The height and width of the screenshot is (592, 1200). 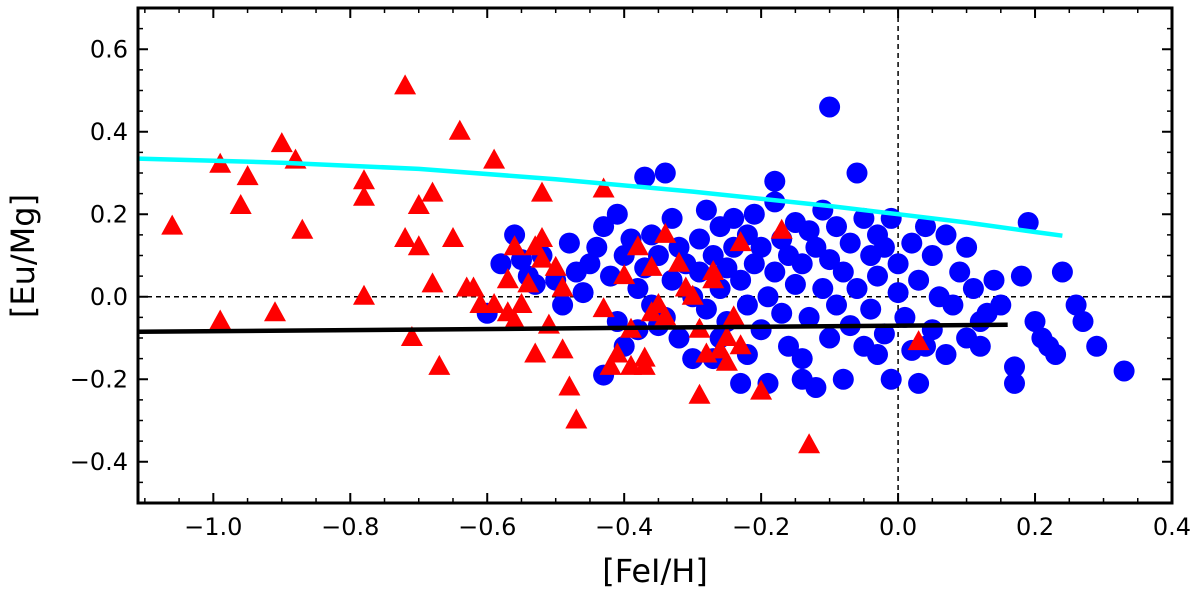 I want to click on y-tick-label: 0.0, so click(x=109, y=297).